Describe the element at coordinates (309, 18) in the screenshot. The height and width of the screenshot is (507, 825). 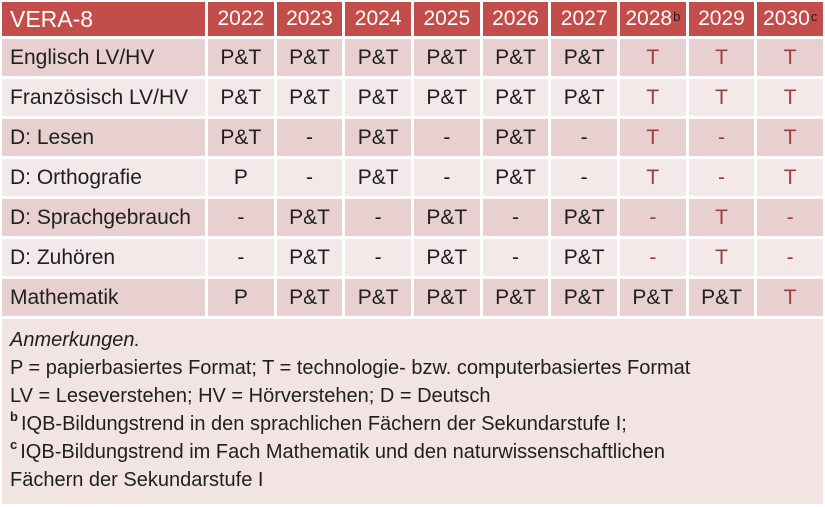
I see `year-label: 2023` at that location.